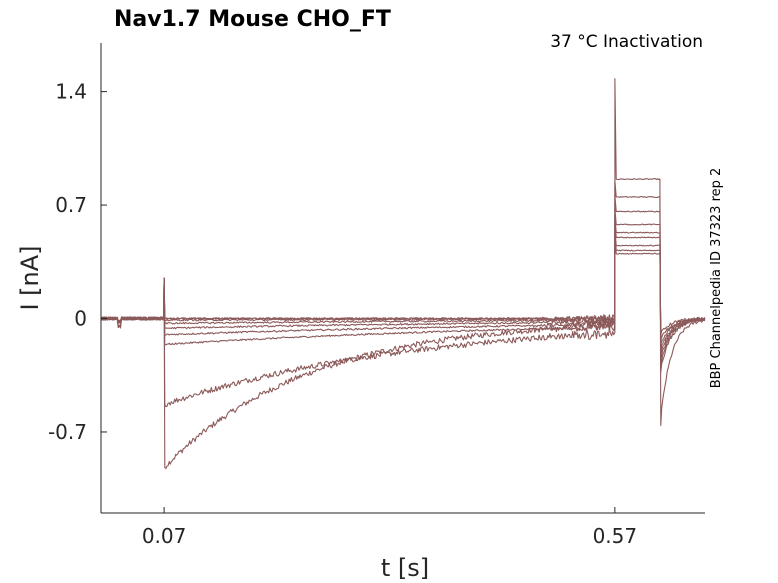 The image size is (778, 583). I want to click on x-tick-label: 0.57, so click(615, 536).